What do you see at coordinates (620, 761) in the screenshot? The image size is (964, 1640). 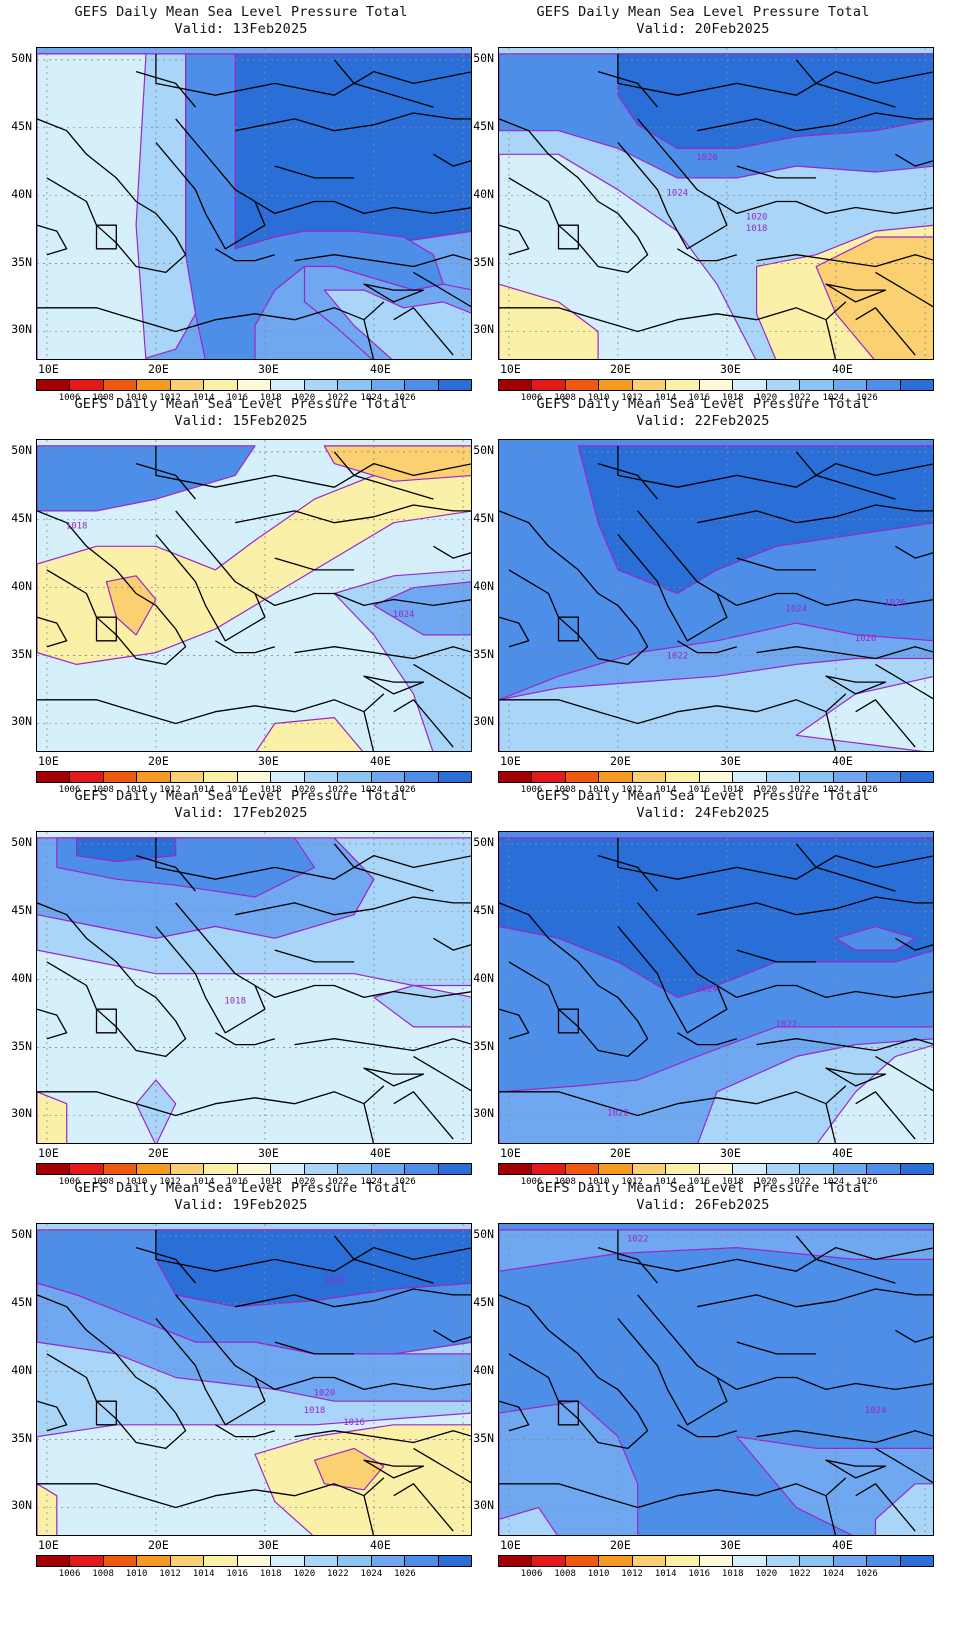 I see `longitude-label: 20E` at bounding box center [620, 761].